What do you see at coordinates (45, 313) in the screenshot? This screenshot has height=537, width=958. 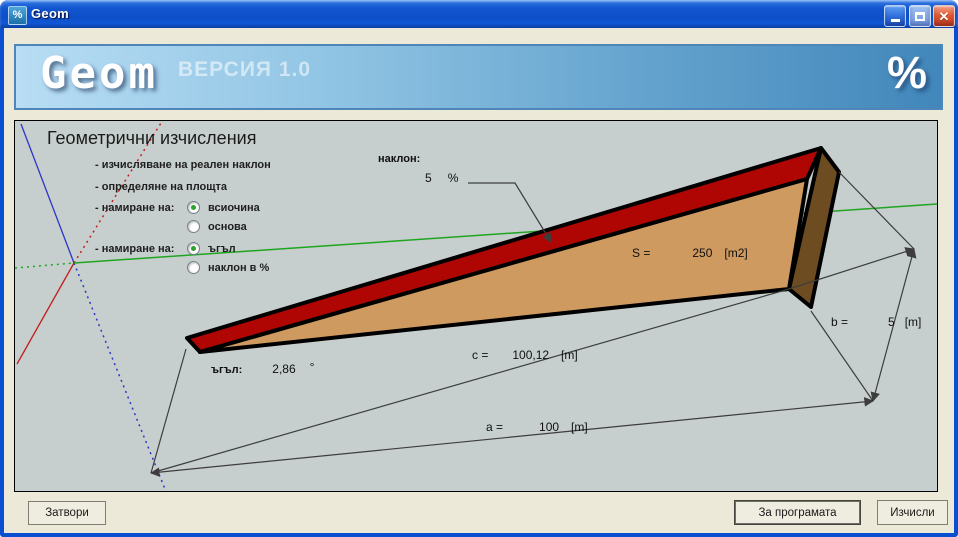 I see `axis-red-line` at bounding box center [45, 313].